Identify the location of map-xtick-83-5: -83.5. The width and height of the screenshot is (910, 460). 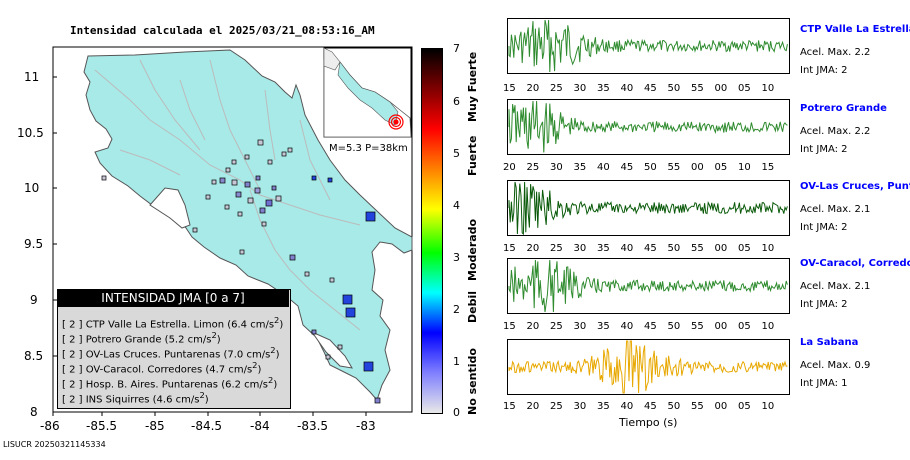
(313, 426).